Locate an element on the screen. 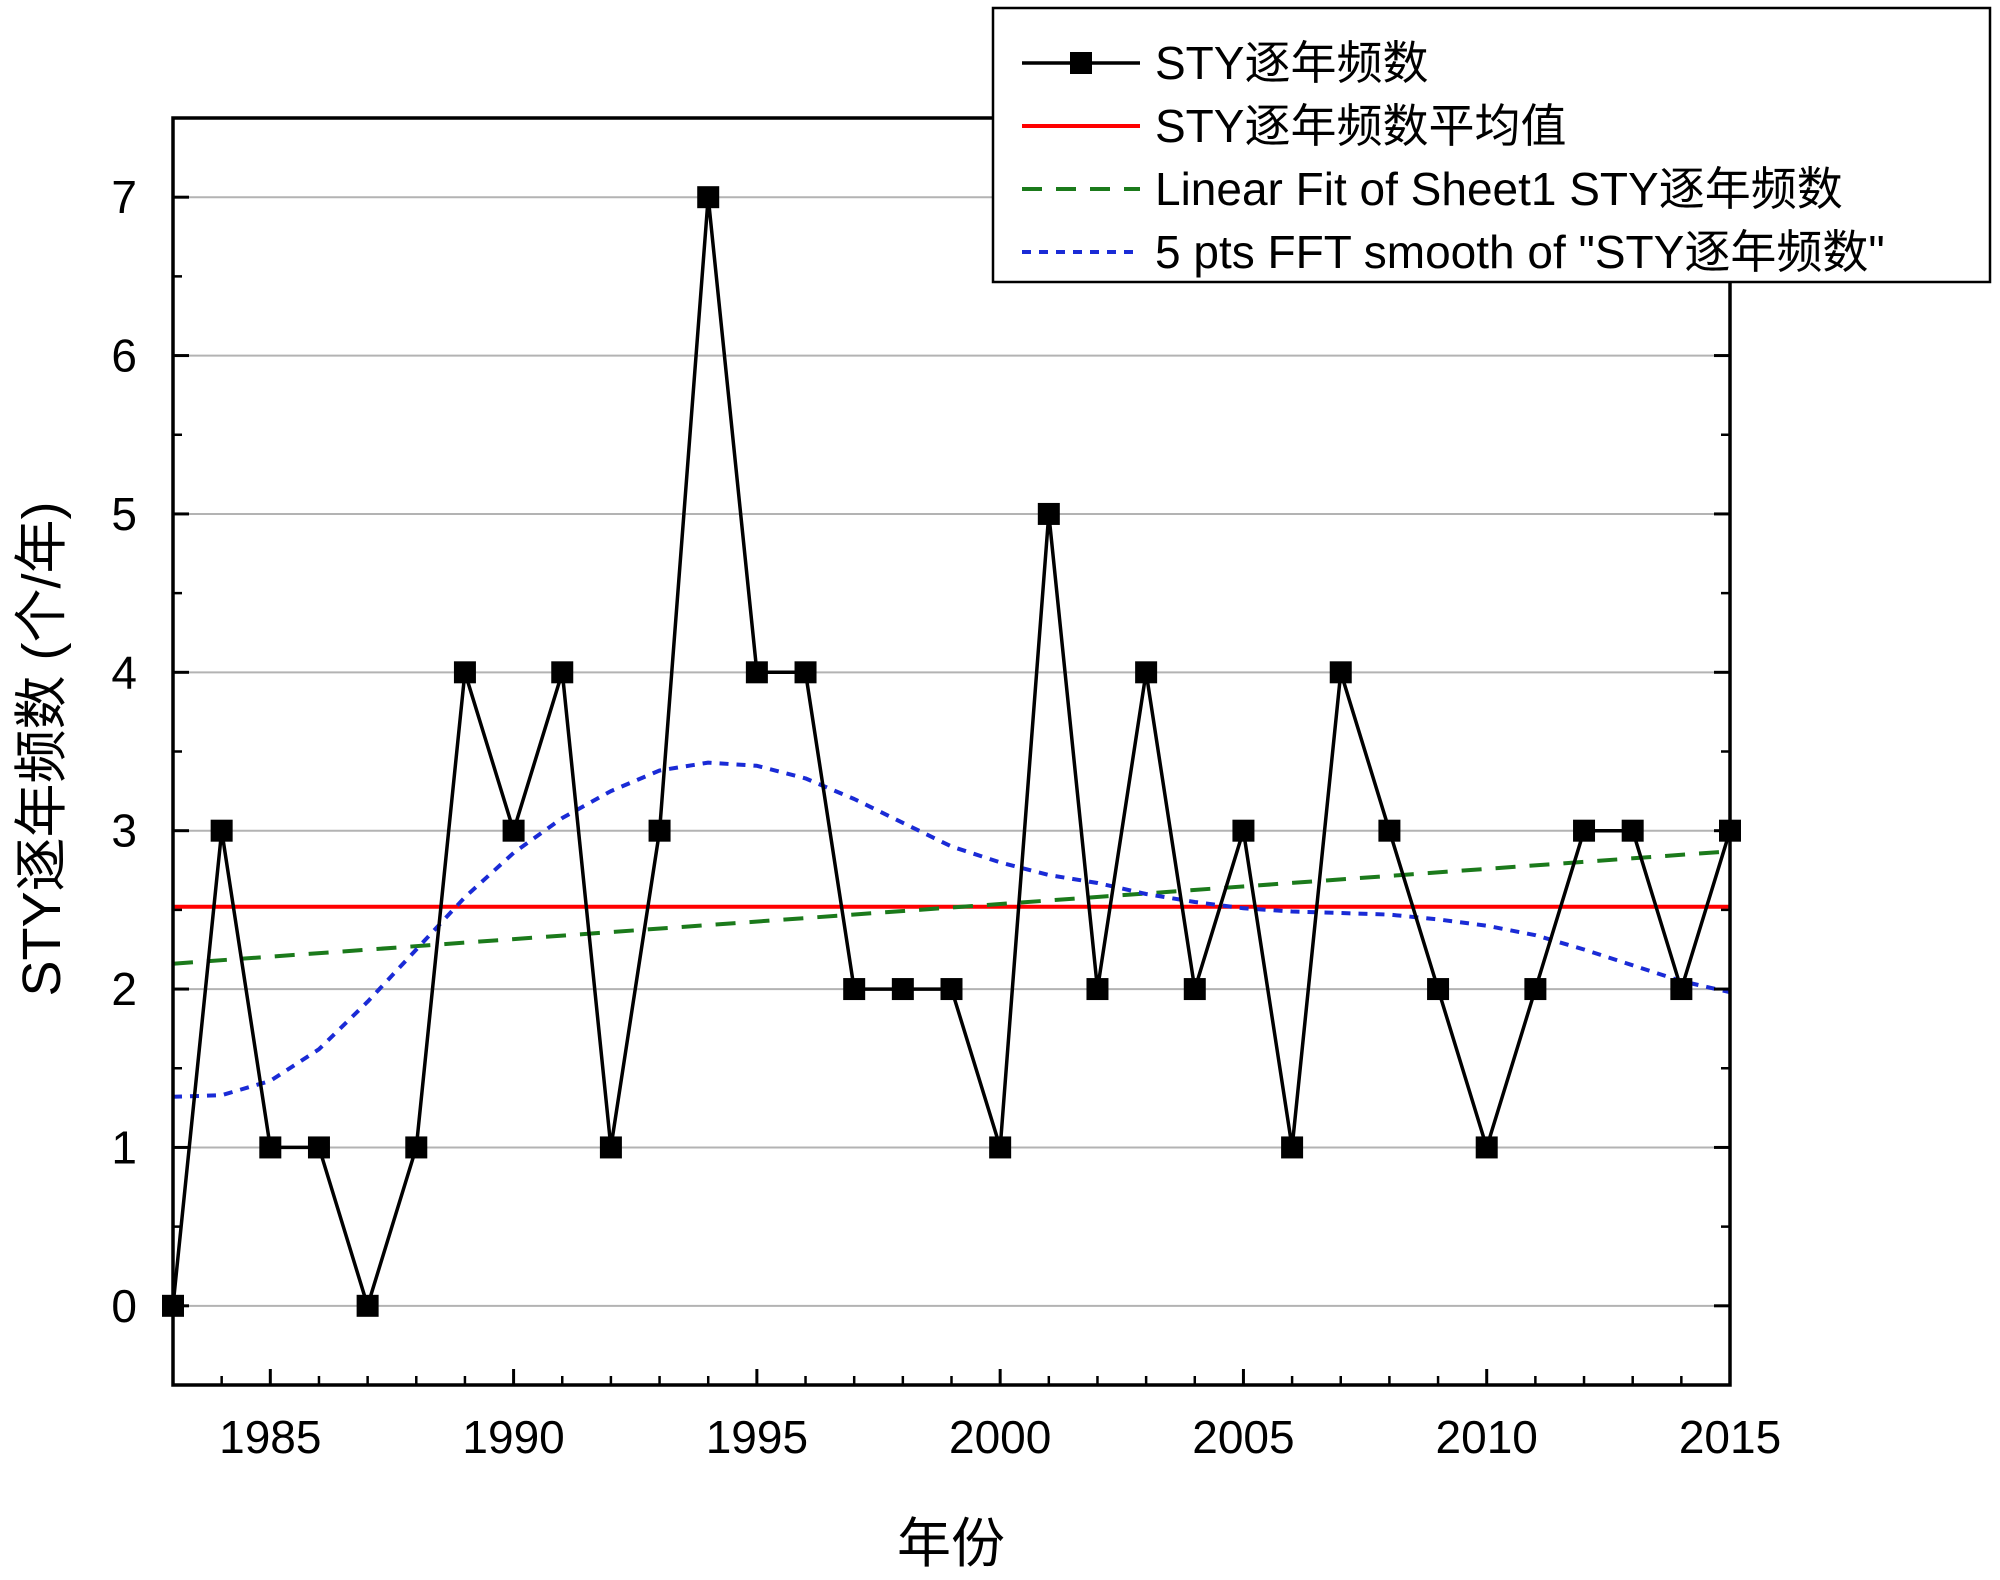 This screenshot has height=1580, width=2000. y-tick-label: 1 is located at coordinates (124, 1147).